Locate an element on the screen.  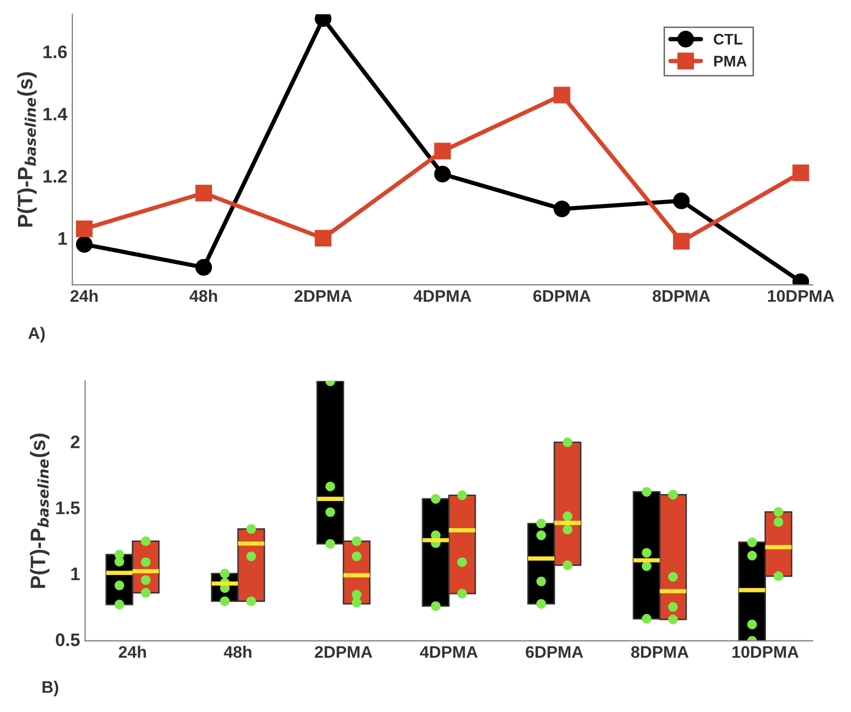
y-tick-label: 0.5 is located at coordinates (68, 639).